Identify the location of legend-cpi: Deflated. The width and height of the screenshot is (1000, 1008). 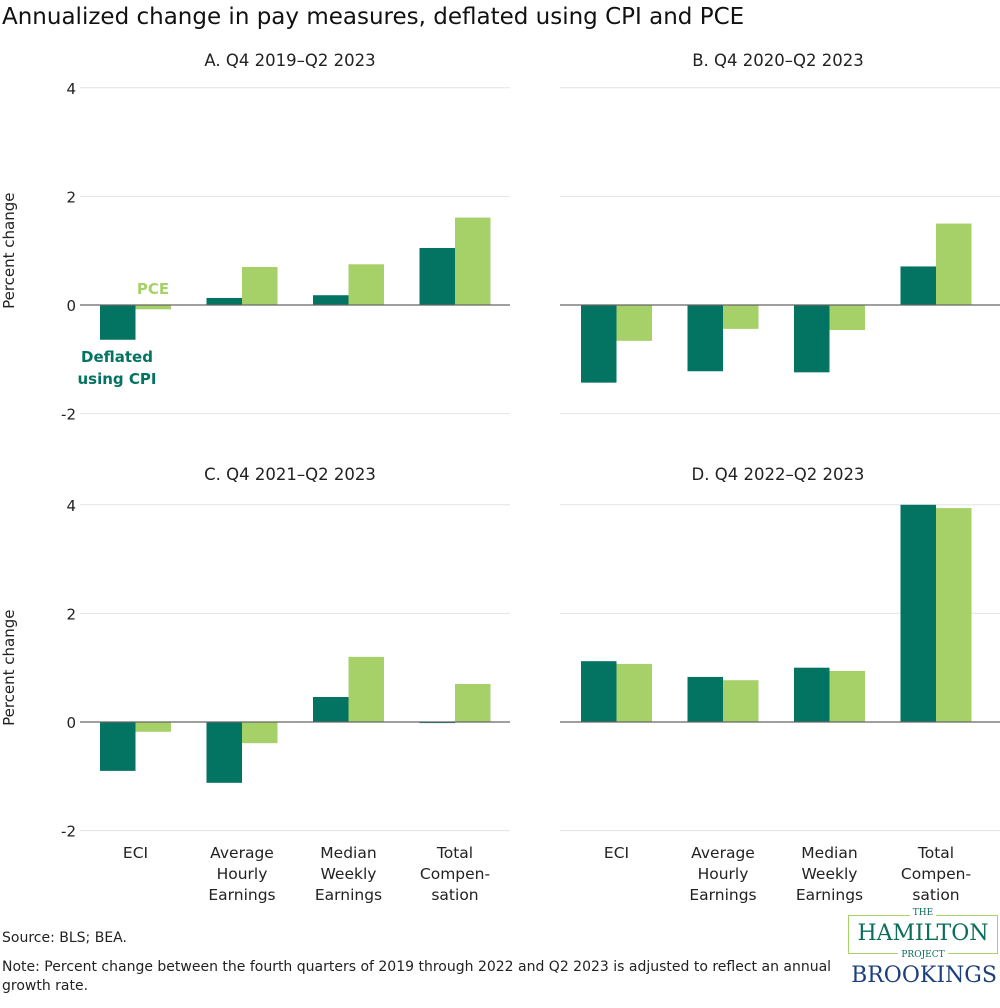
(117, 357).